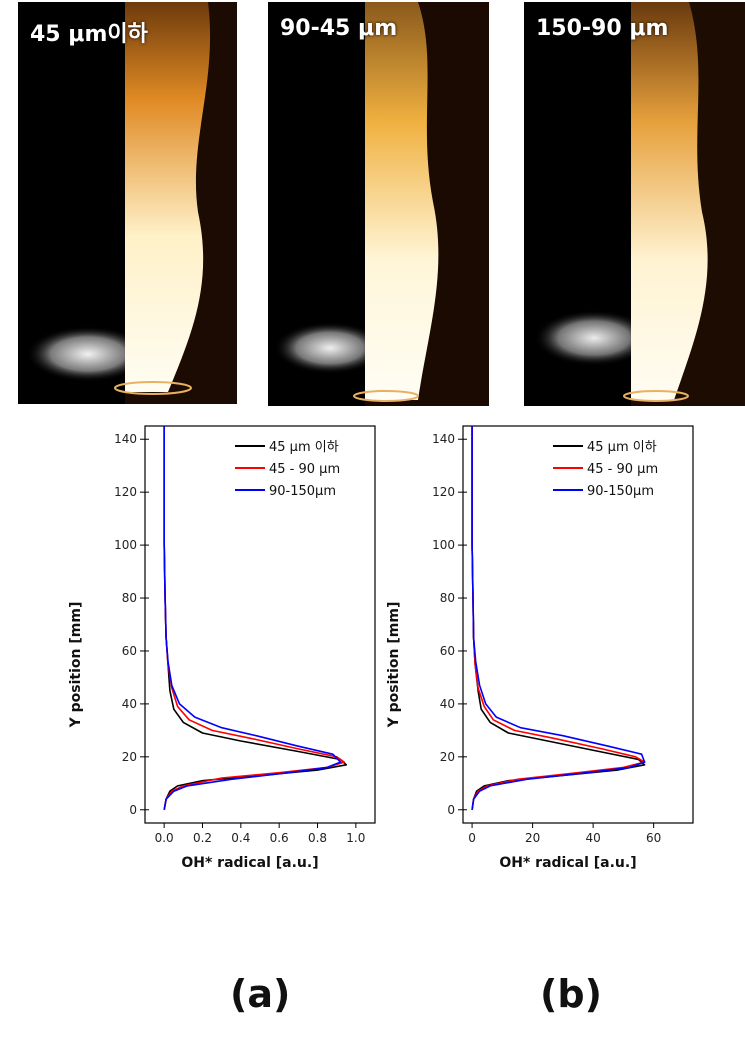 Image resolution: width=745 pixels, height=1057 pixels. What do you see at coordinates (317, 838) in the screenshot?
I see `x-tick-label: 0.8` at bounding box center [317, 838].